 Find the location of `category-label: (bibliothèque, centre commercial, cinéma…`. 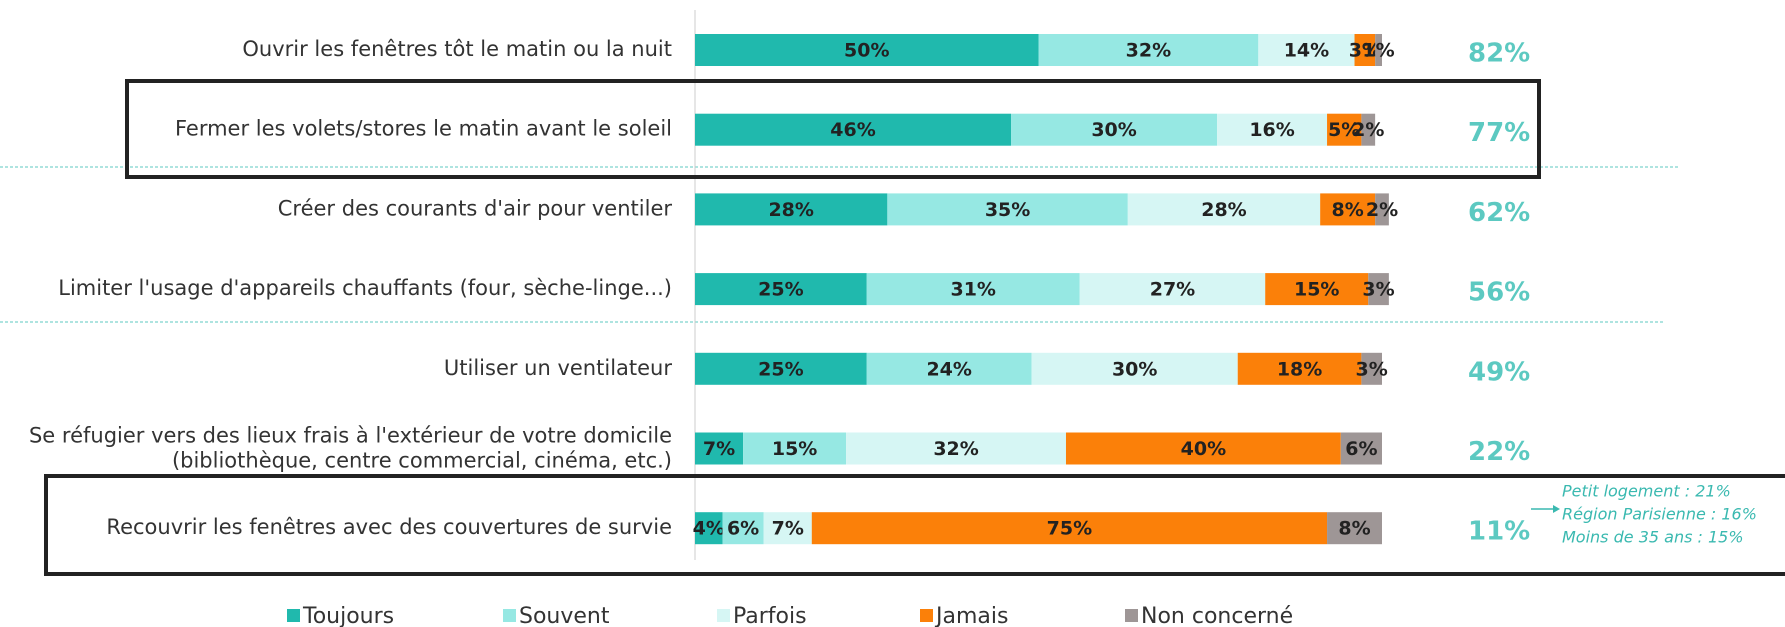

category-label: (bibliothèque, centre commercial, cinéma… is located at coordinates (422, 461).